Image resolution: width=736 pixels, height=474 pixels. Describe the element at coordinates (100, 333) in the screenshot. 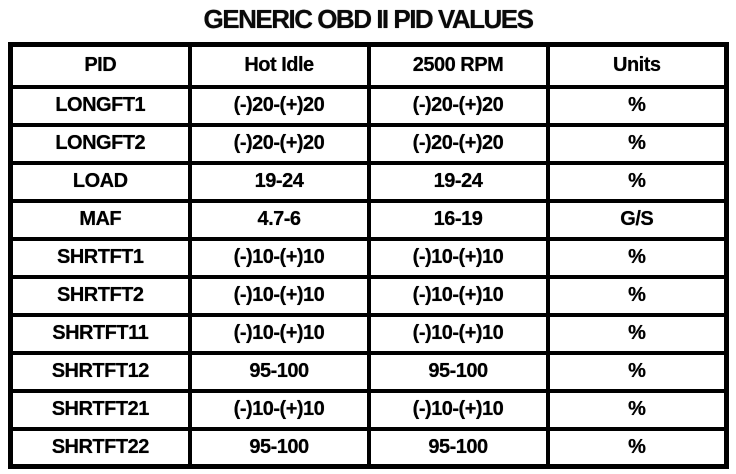

I see `pid-cell: SHRTFT11` at that location.